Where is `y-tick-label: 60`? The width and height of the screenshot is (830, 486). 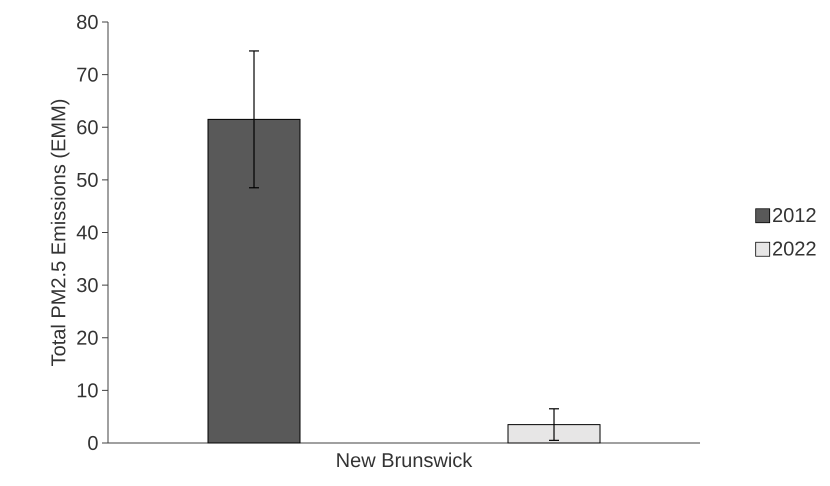
y-tick-label: 60 is located at coordinates (87, 127).